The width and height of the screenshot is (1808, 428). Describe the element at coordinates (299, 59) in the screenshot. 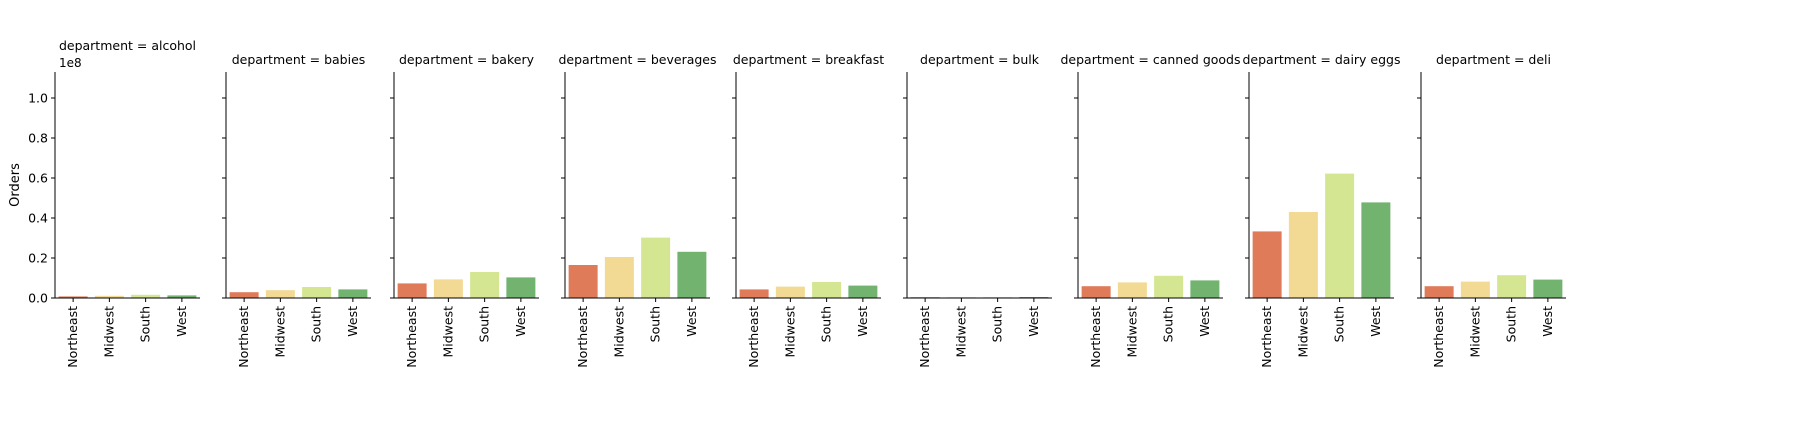

I see `facet-title: department = babies` at that location.